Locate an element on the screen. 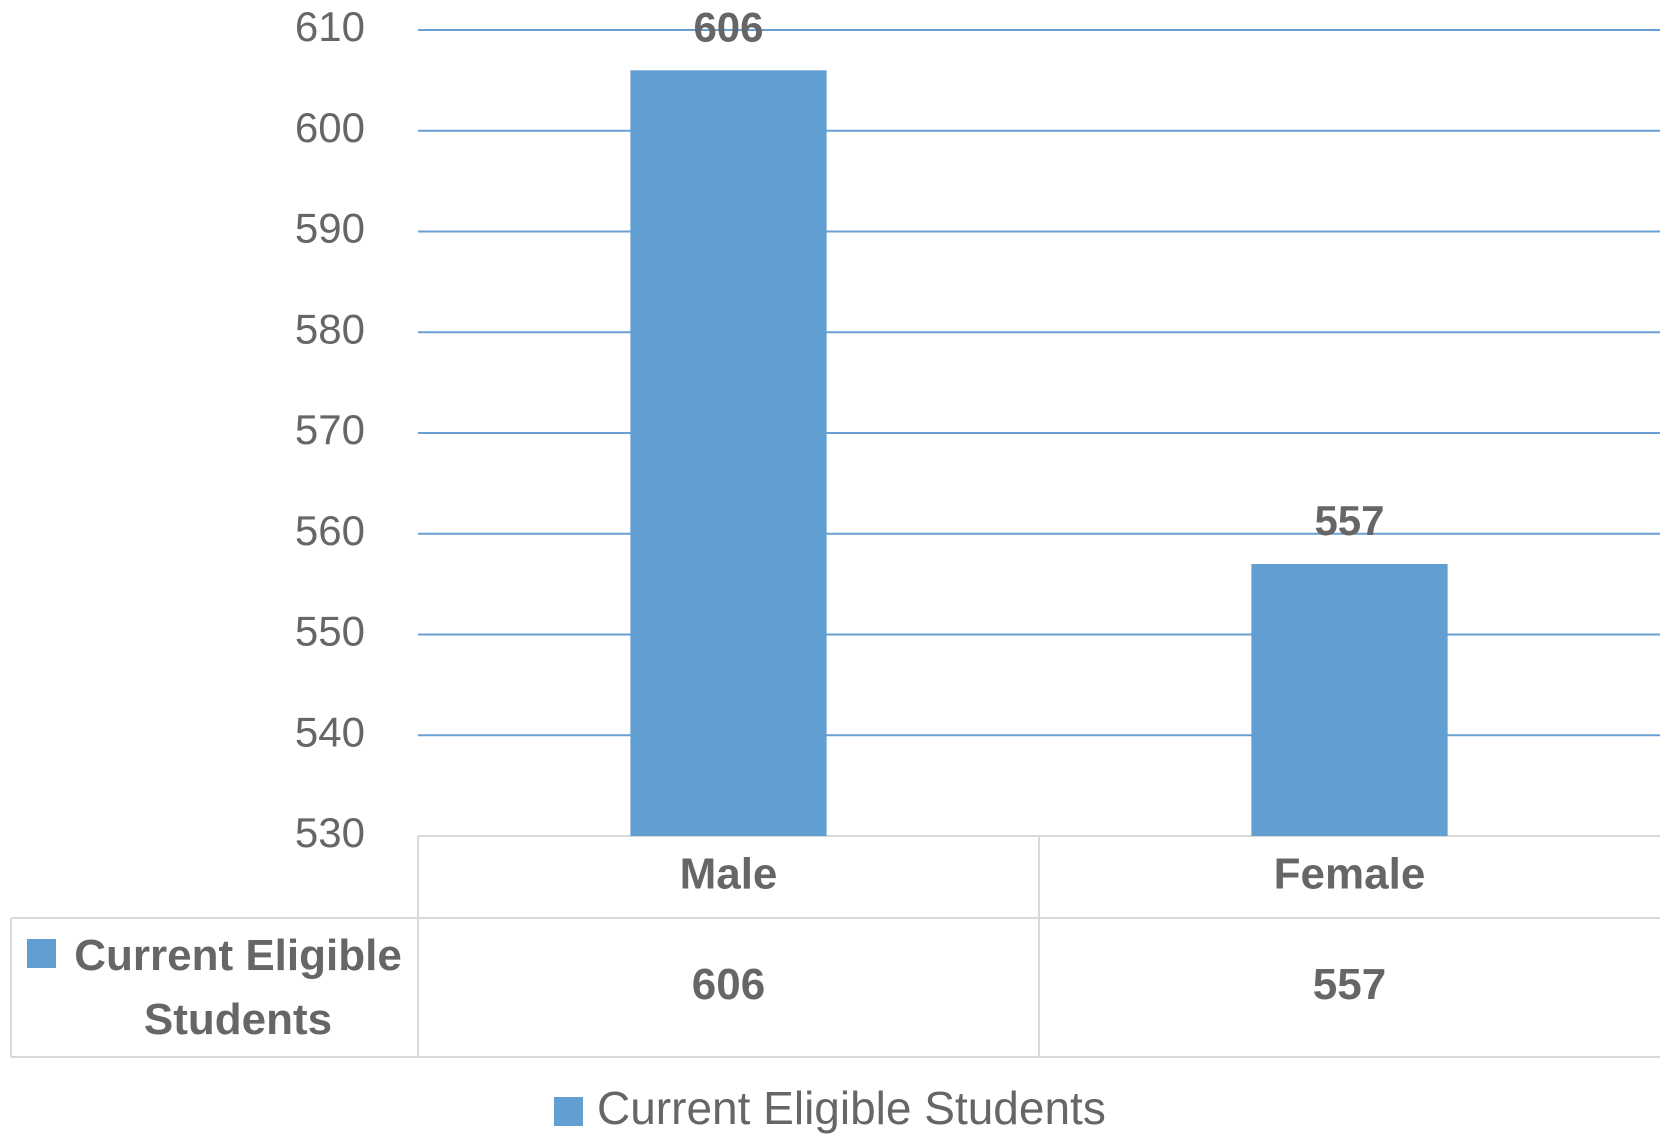 This screenshot has height=1136, width=1660. data-label: 557 is located at coordinates (1349, 520).